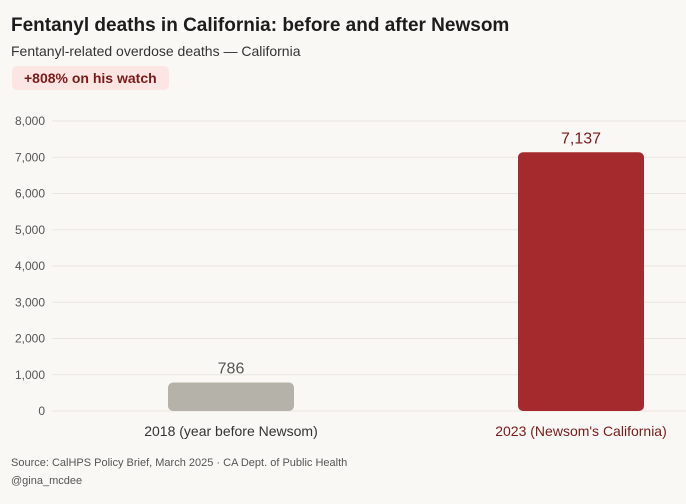 The height and width of the screenshot is (504, 686). Describe the element at coordinates (30, 339) in the screenshot. I see `y-tick-label: 2,000` at that location.